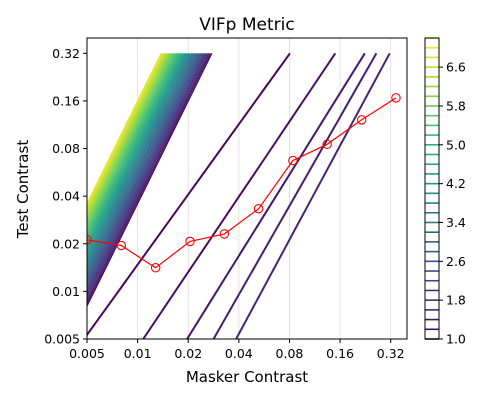 This screenshot has width=500, height=404. What do you see at coordinates (456, 261) in the screenshot?
I see `colorbar-tick-label: 2.6` at bounding box center [456, 261].